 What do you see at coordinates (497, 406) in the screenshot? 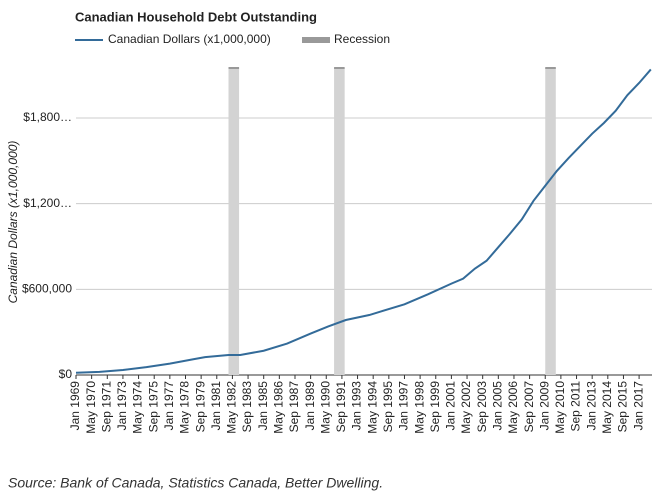
I see `x-tick-label: Jan 2005` at bounding box center [497, 406].